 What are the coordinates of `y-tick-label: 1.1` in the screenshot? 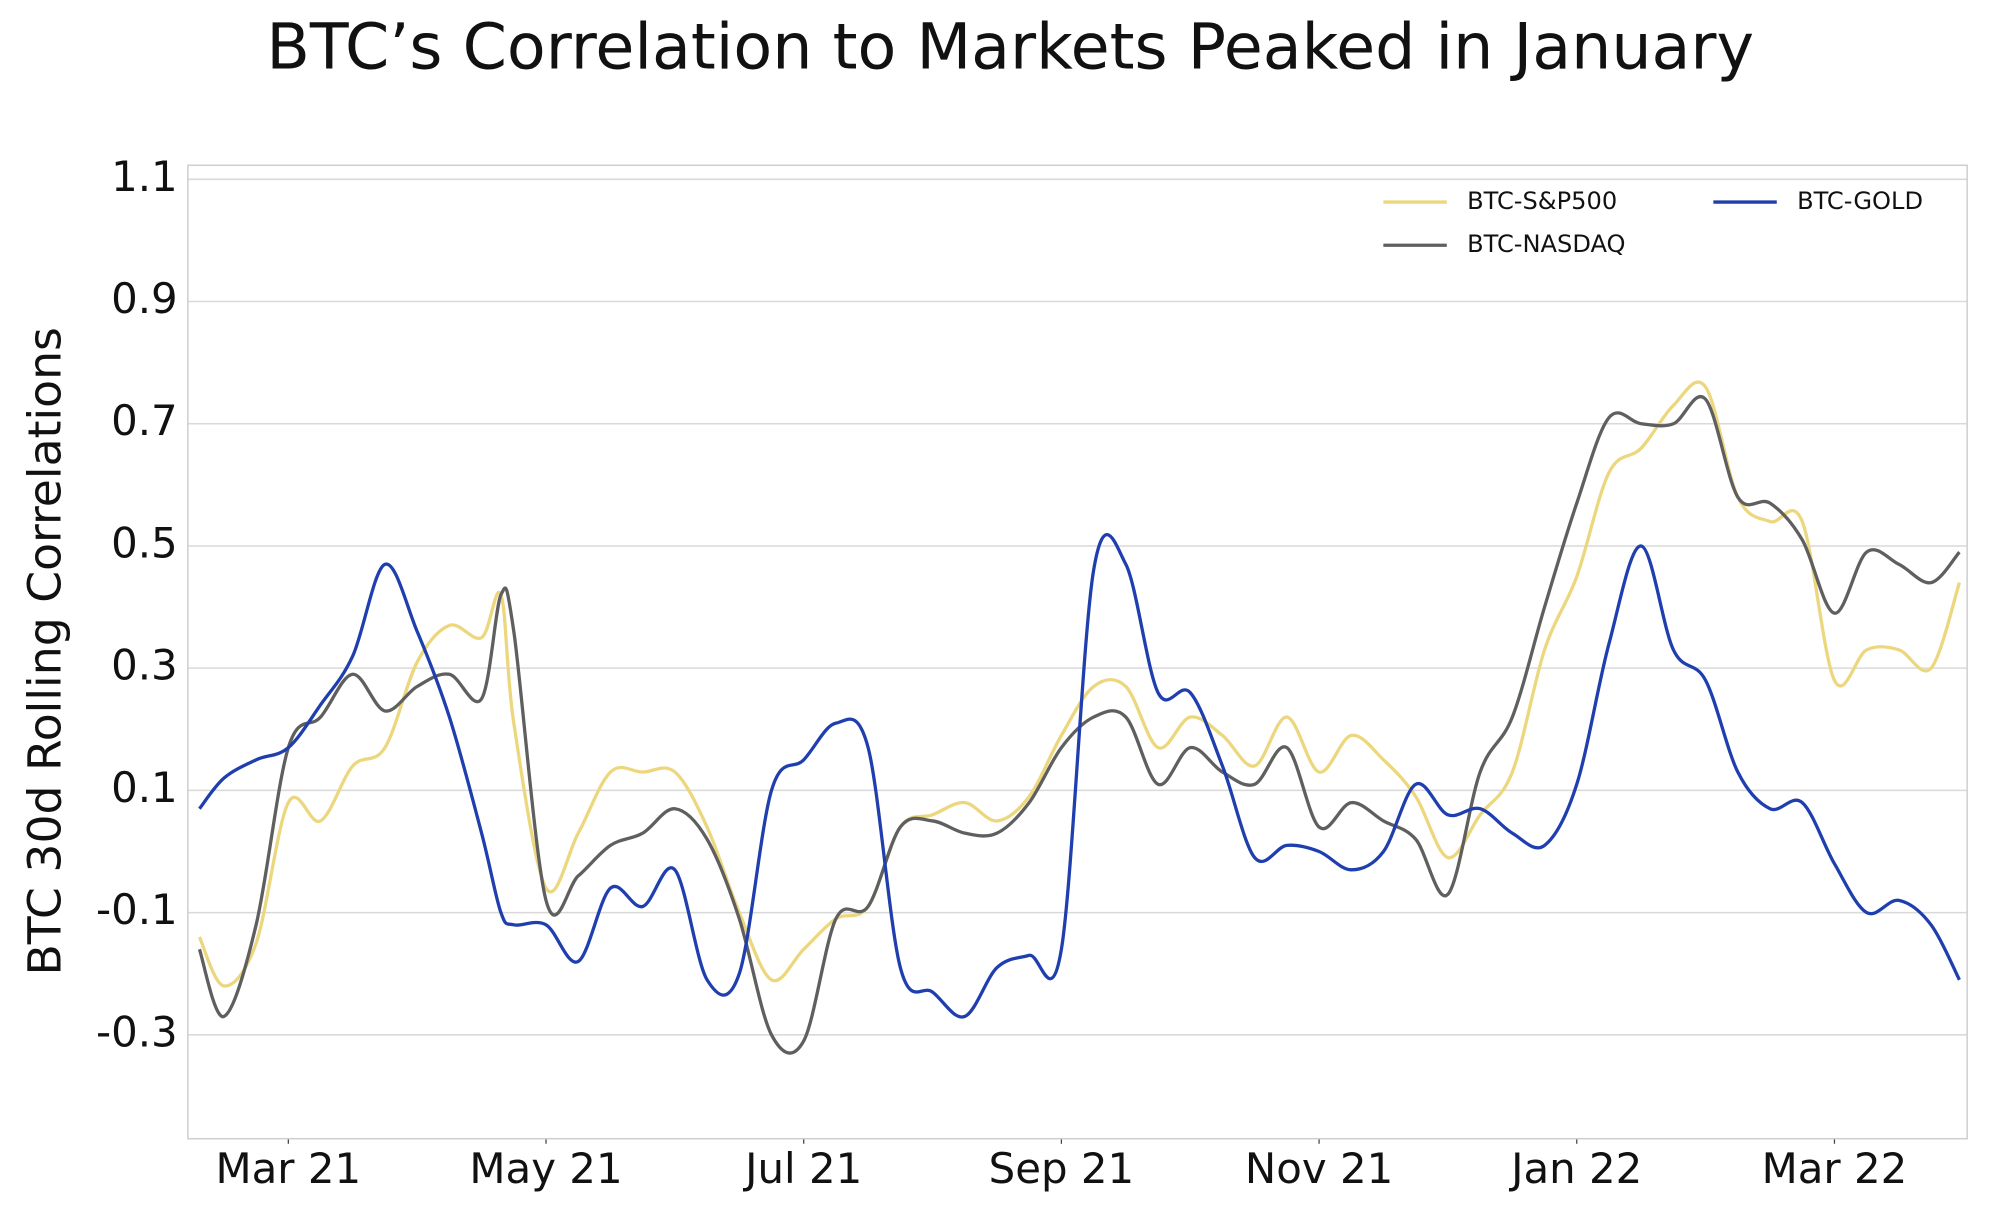 It's located at (144, 176).